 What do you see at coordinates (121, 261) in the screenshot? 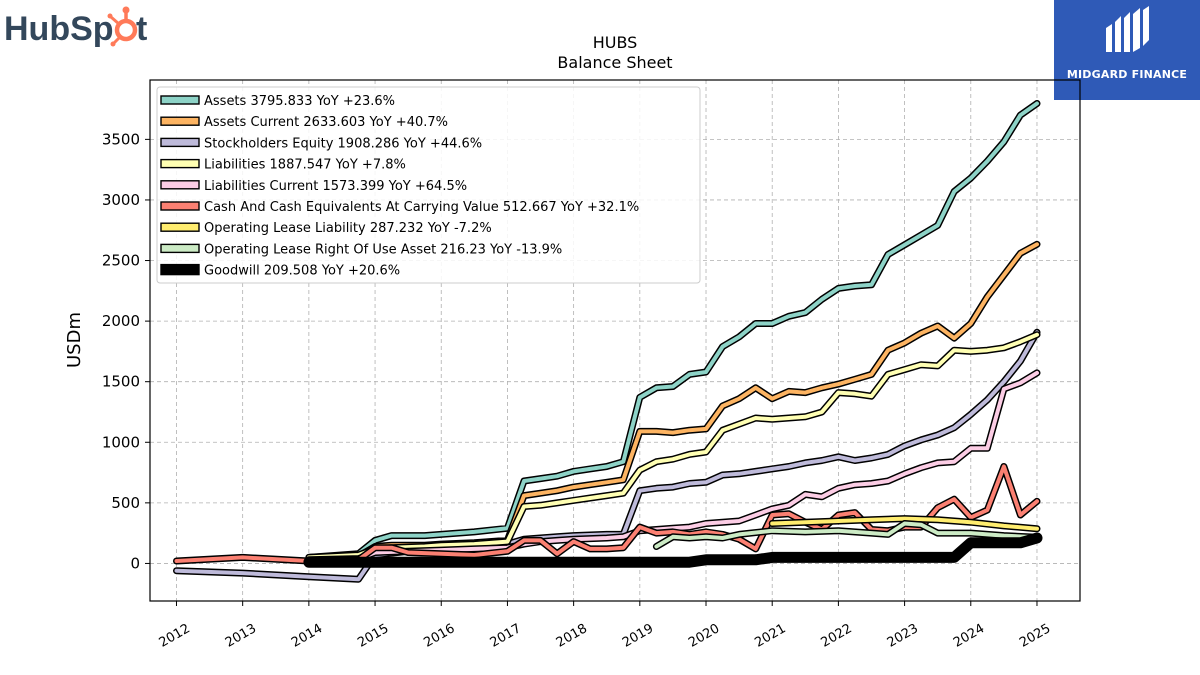
I see `y-tick-label: 2500` at bounding box center [121, 261].